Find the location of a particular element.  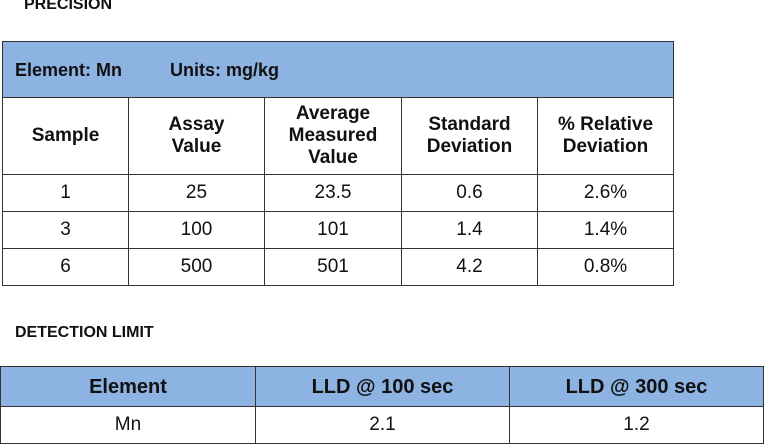

table-cell: Mn is located at coordinates (128, 425).